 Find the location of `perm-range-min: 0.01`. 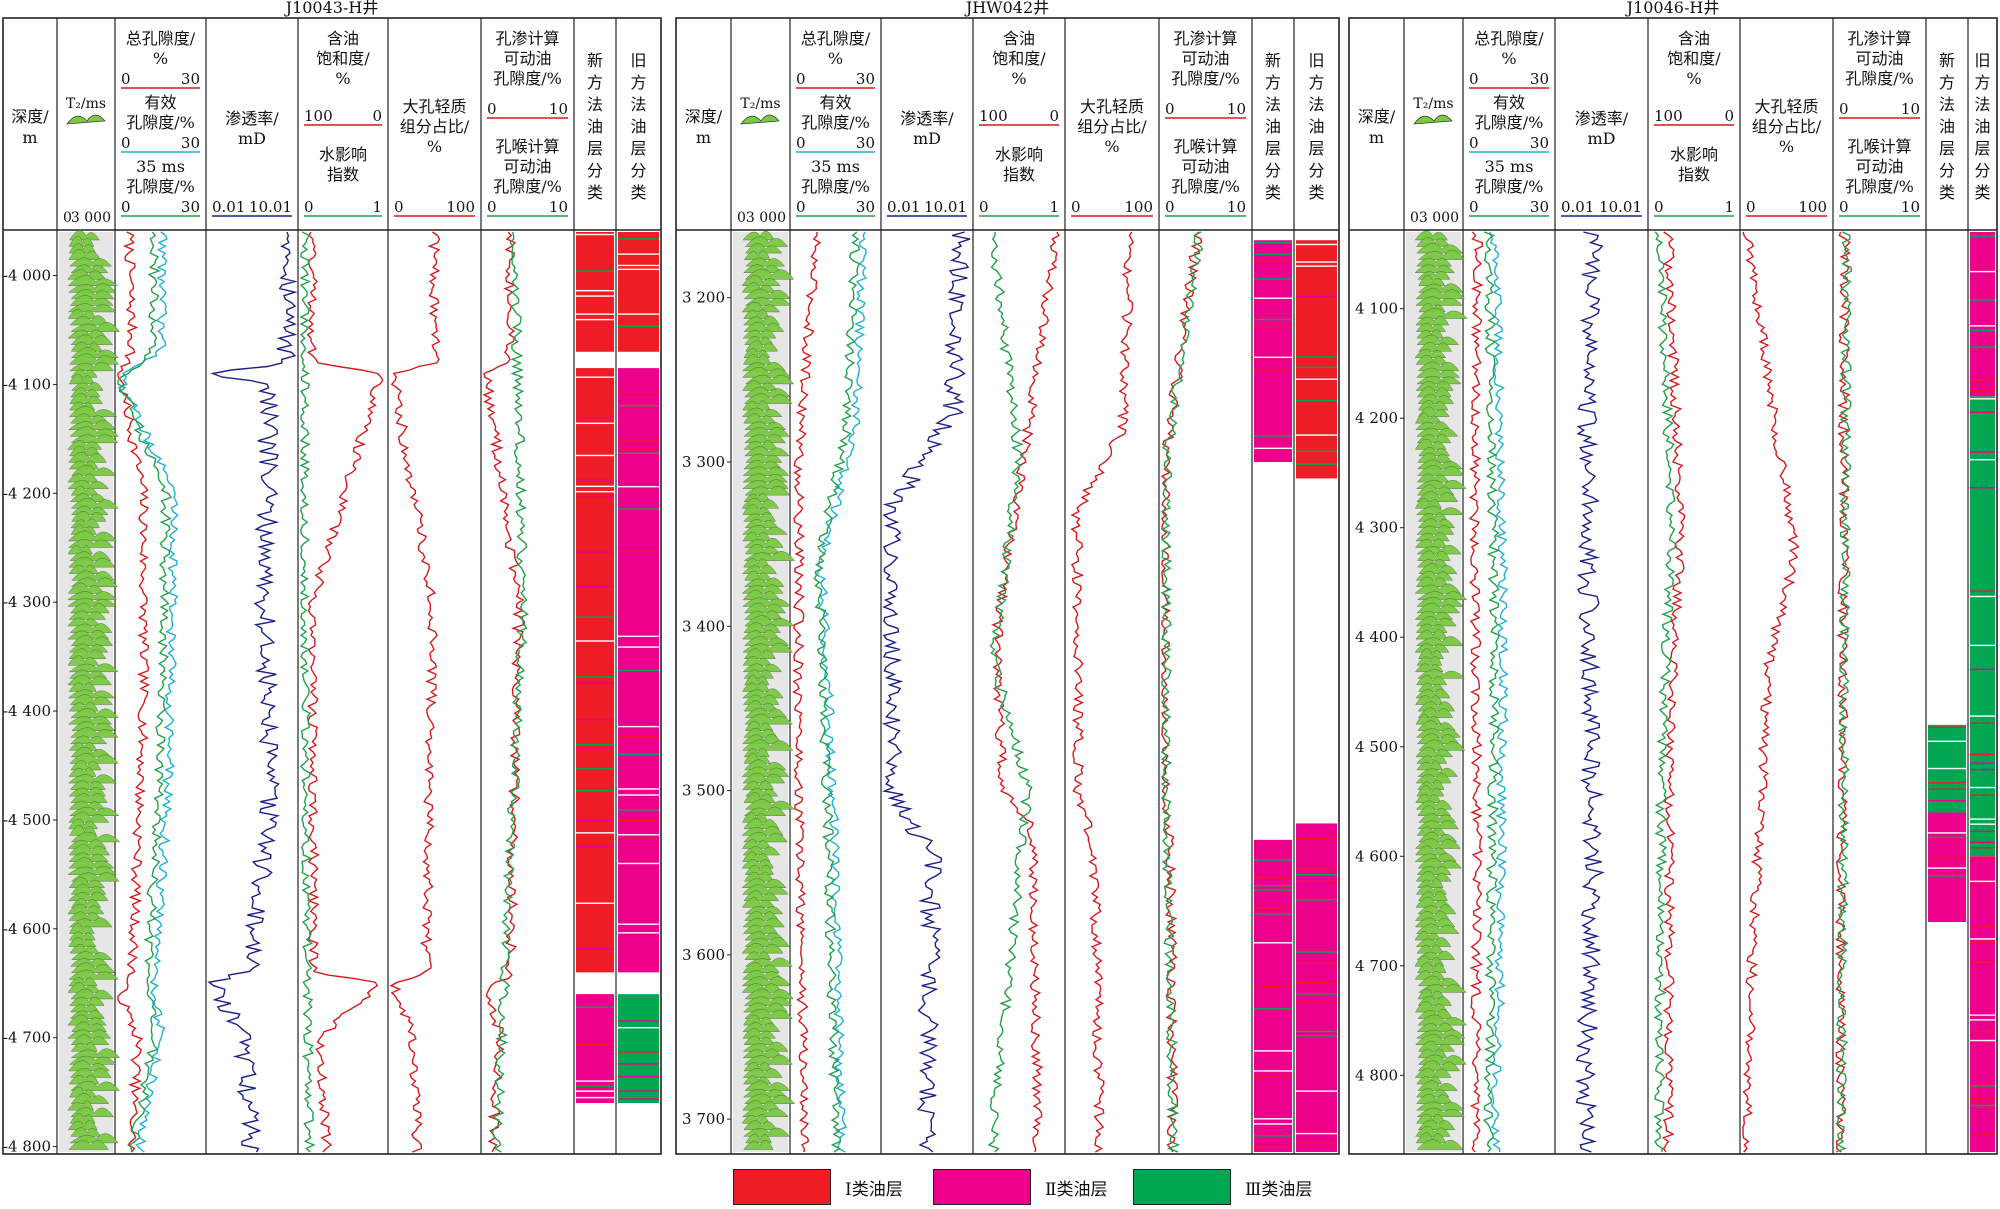

perm-range-min: 0.01 is located at coordinates (903, 207).